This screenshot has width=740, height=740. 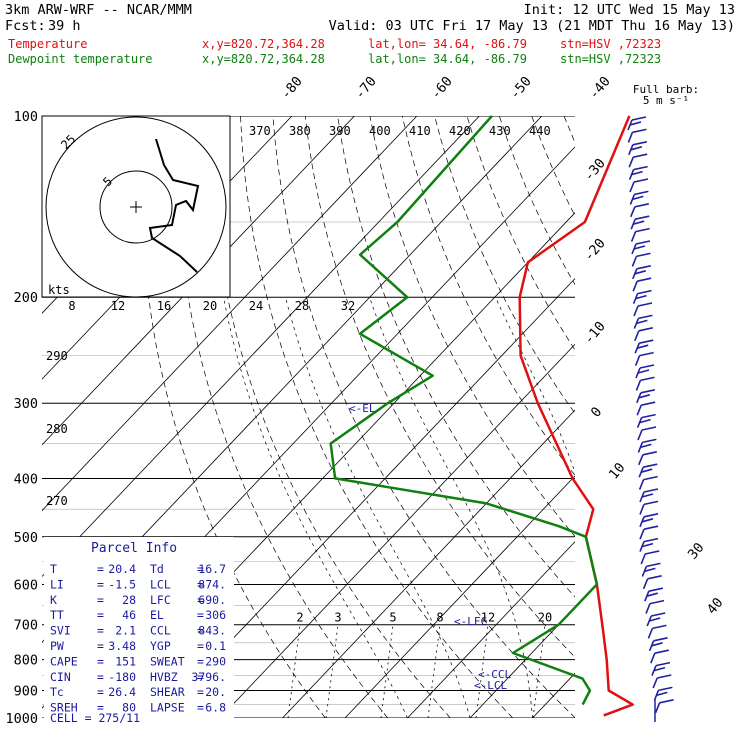 I want to click on hodograph-trace, so click(x=174, y=205).